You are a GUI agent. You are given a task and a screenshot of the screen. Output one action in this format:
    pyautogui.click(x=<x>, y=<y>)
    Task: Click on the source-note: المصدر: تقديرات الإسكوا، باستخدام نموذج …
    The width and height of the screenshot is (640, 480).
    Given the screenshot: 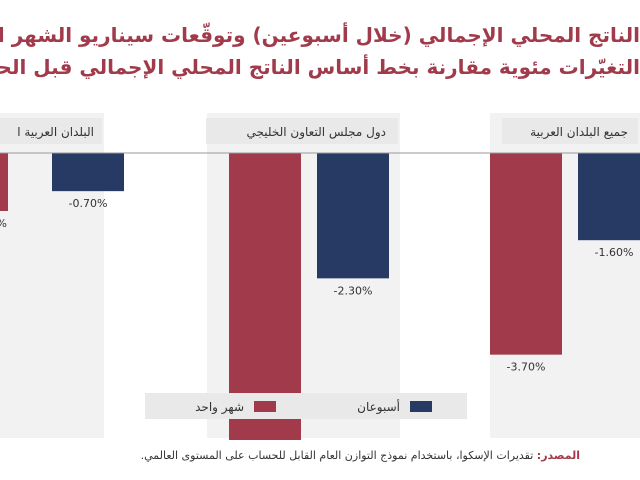 What is the action you would take?
    pyautogui.click(x=360, y=455)
    